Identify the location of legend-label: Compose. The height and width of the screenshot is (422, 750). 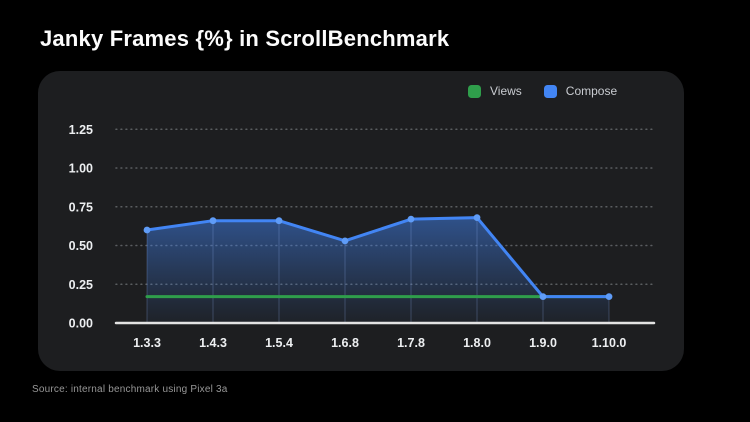
(591, 91).